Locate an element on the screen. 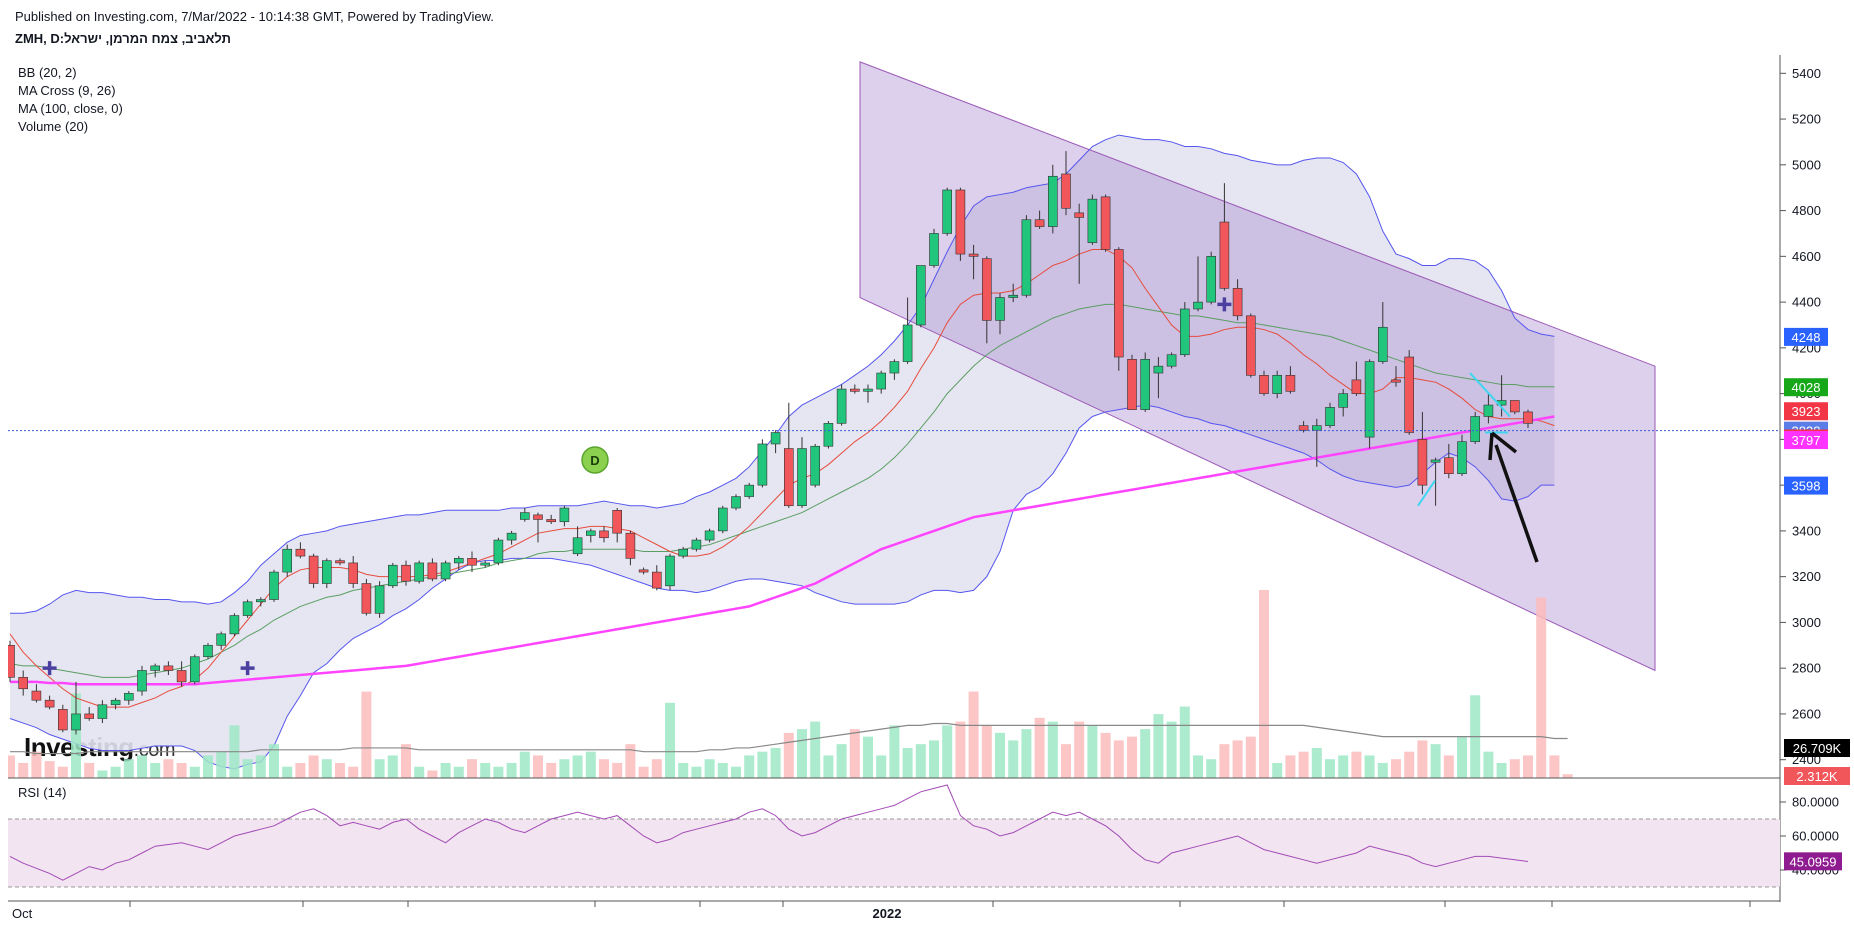 The height and width of the screenshot is (928, 1854). value-tag-label: 3923 is located at coordinates (1806, 411).